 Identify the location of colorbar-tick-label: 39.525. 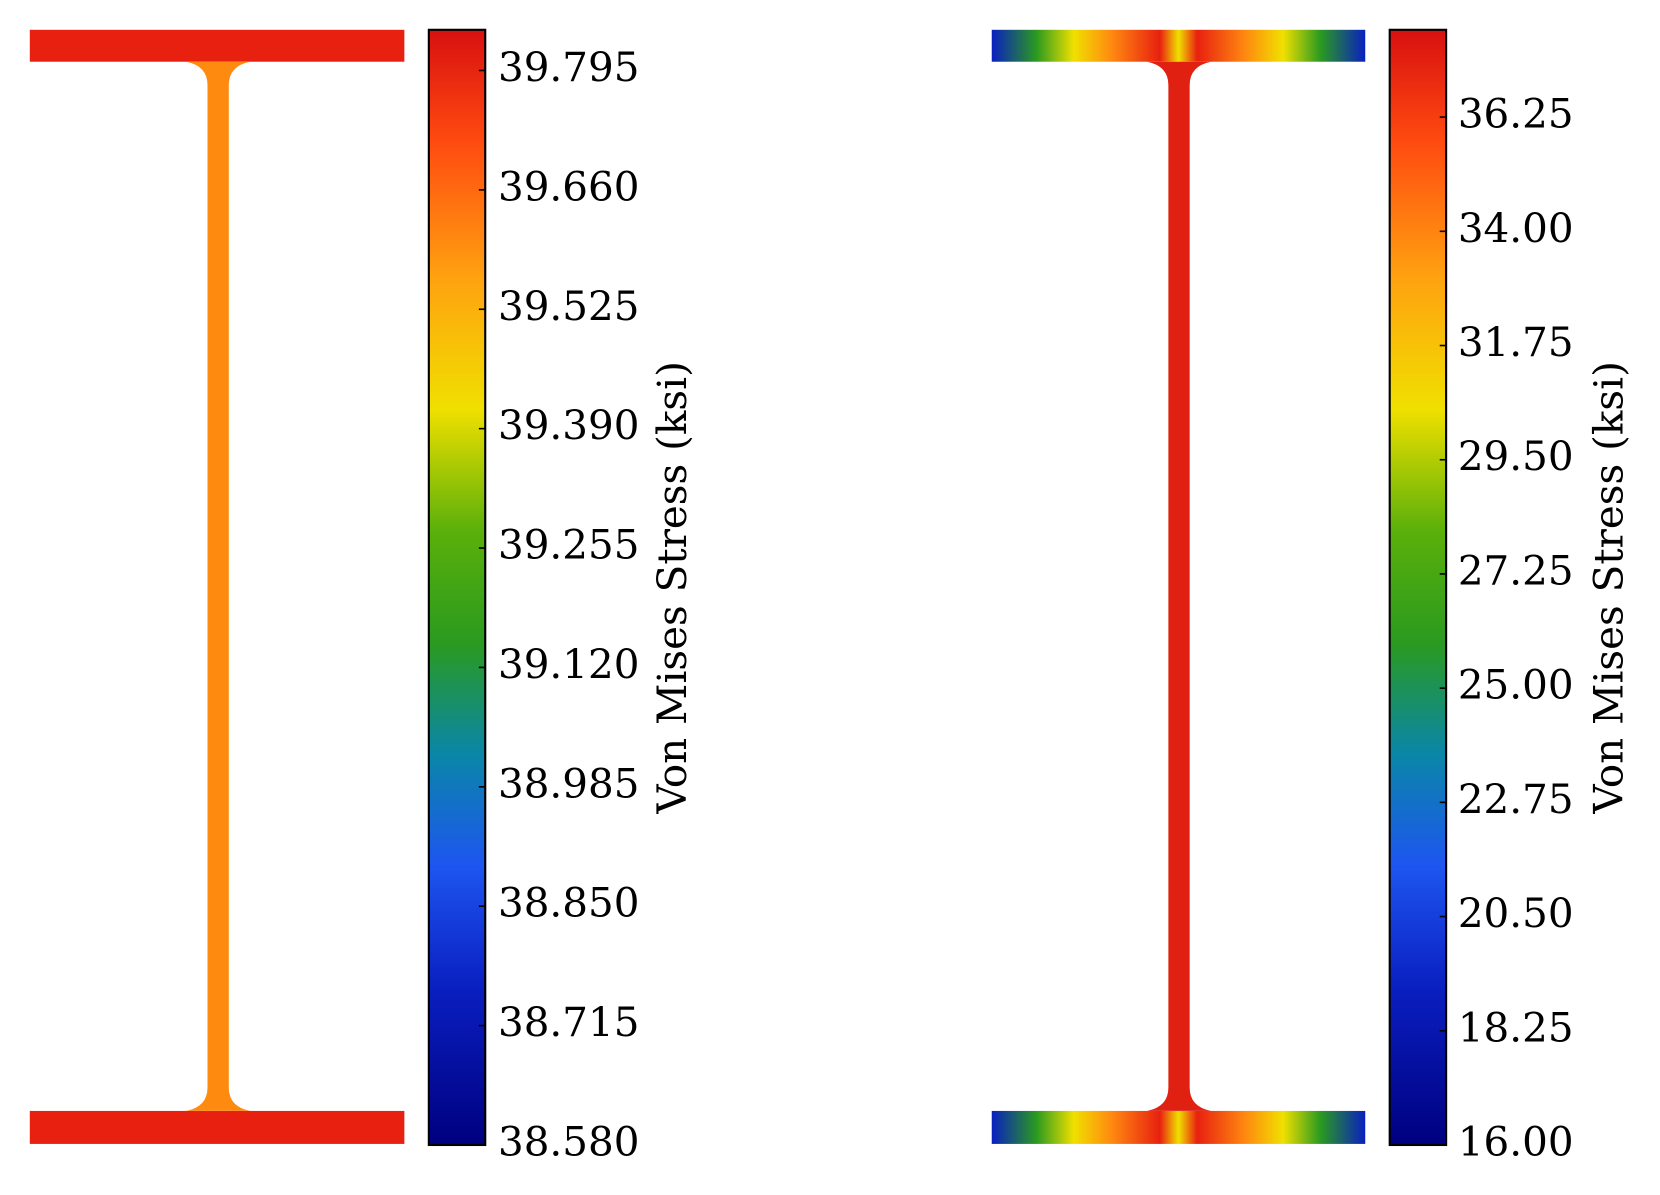
(568, 306).